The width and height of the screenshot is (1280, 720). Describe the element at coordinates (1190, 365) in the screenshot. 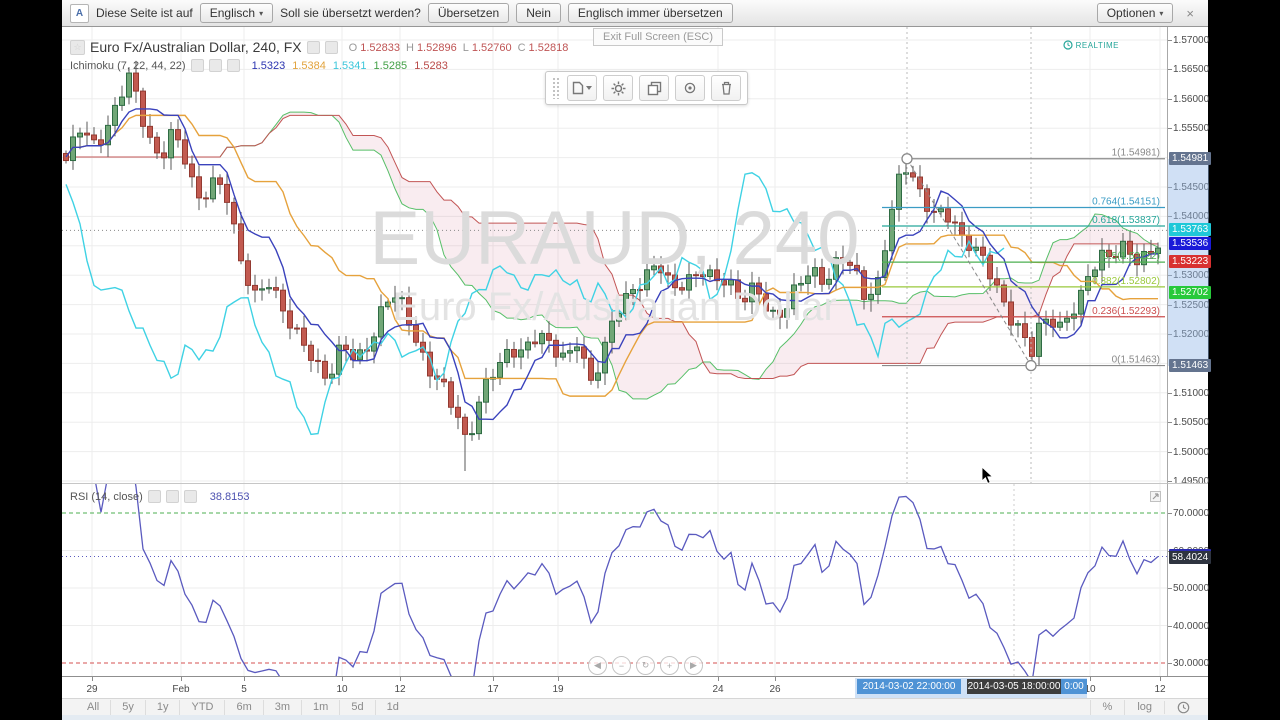

I see `price-badge: 1.51463` at that location.